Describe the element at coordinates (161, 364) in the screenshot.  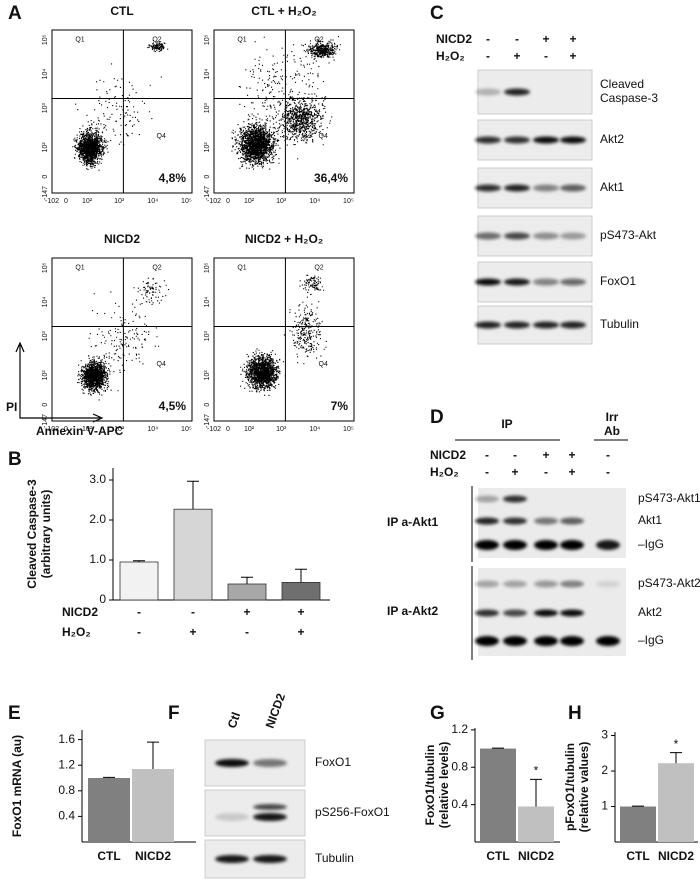
I see `quadrant-label: Q4` at that location.